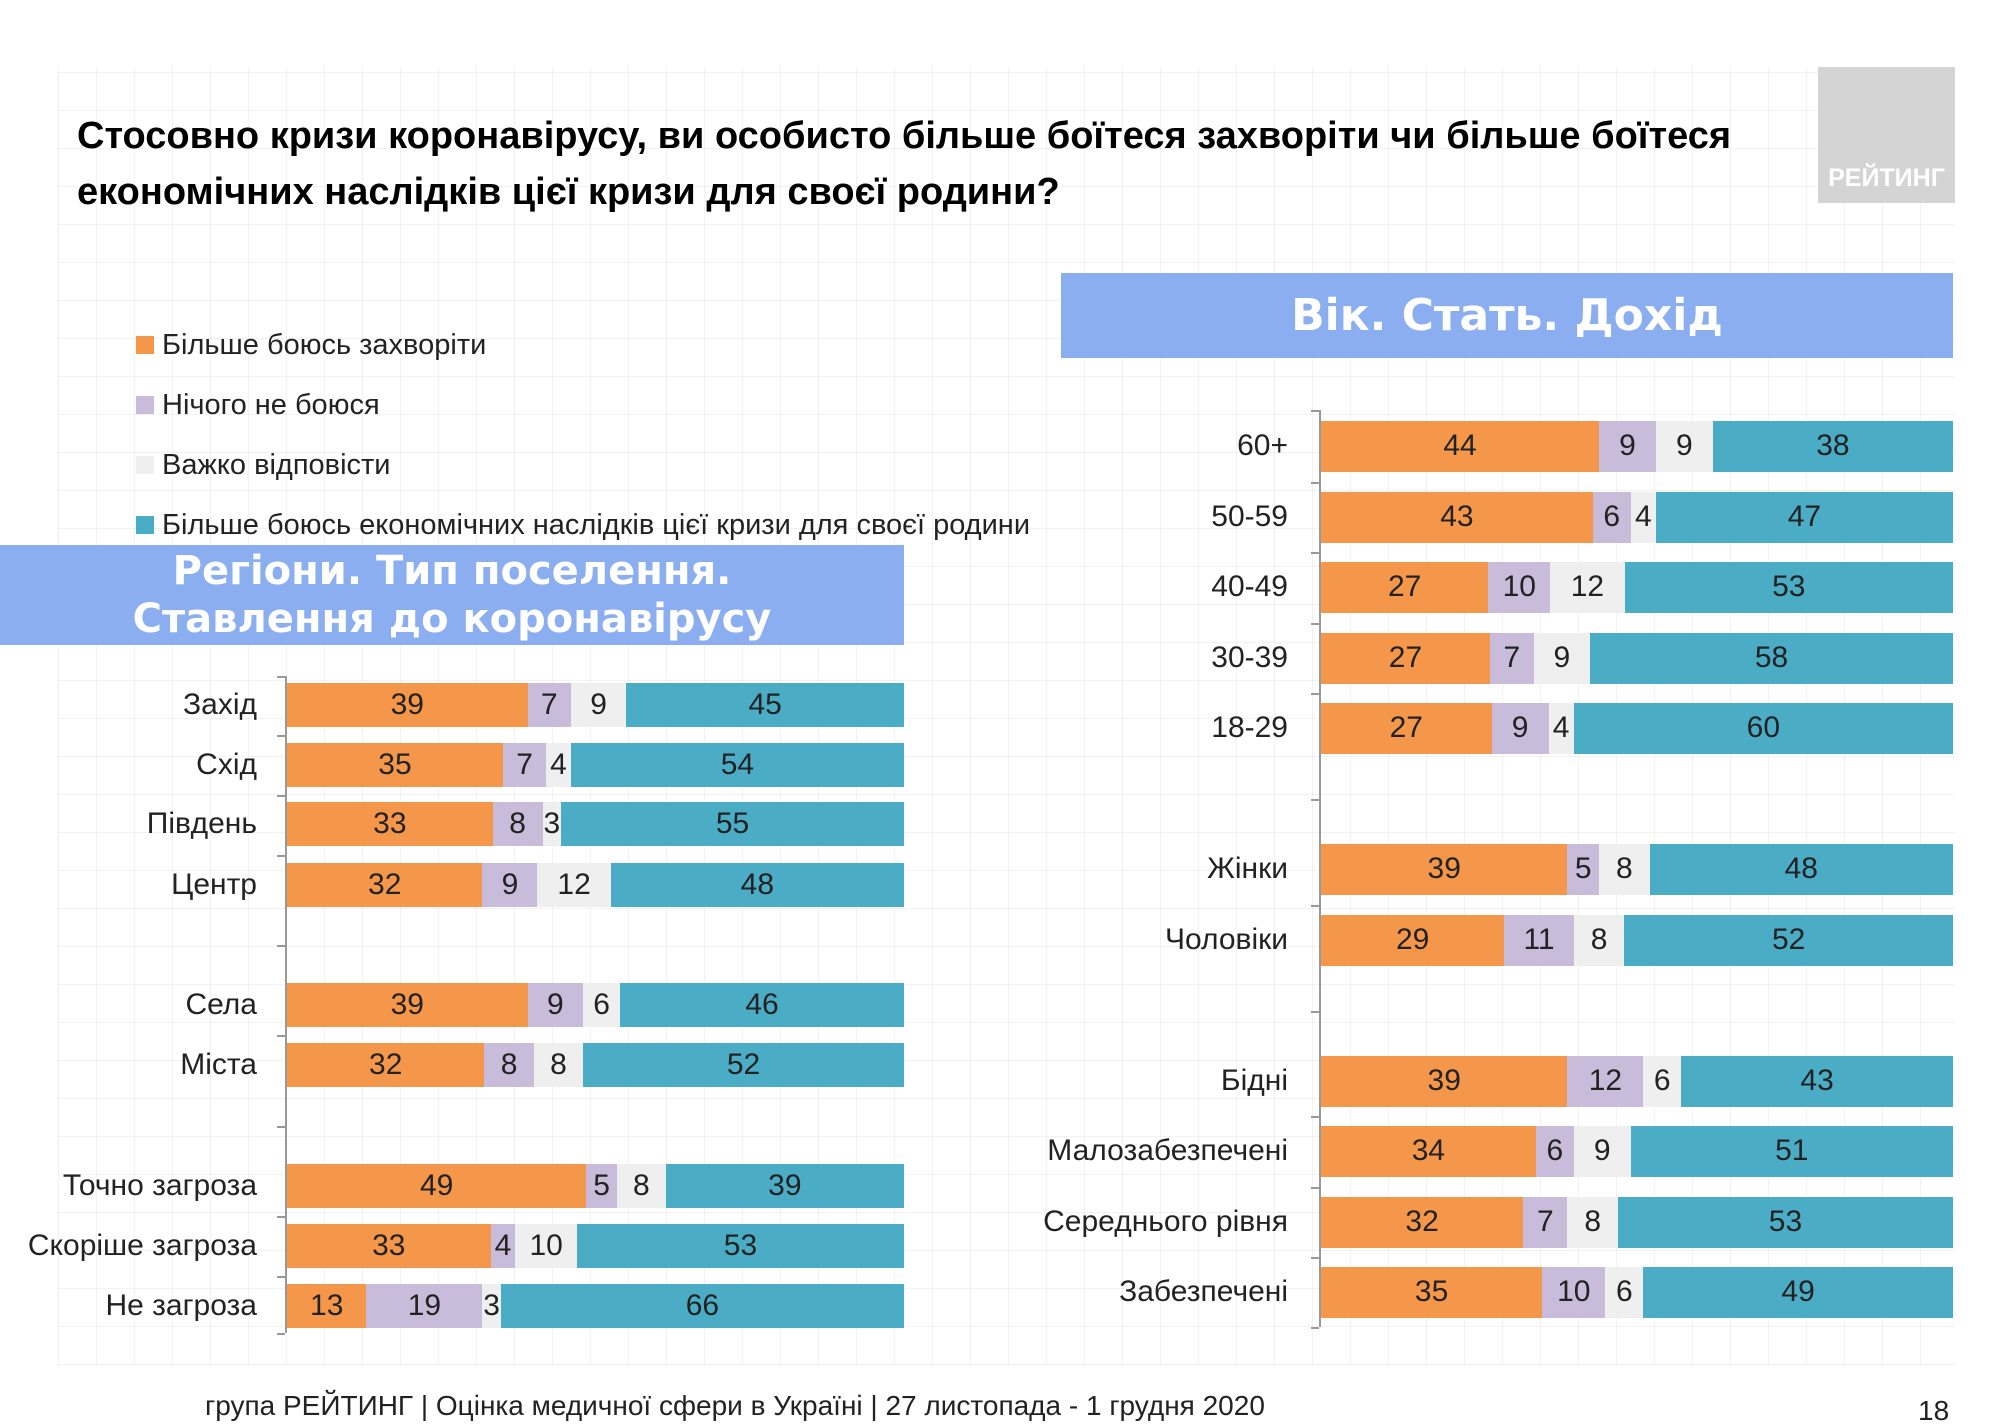  What do you see at coordinates (601, 1186) in the screenshot?
I see `bar-segment: 5` at bounding box center [601, 1186].